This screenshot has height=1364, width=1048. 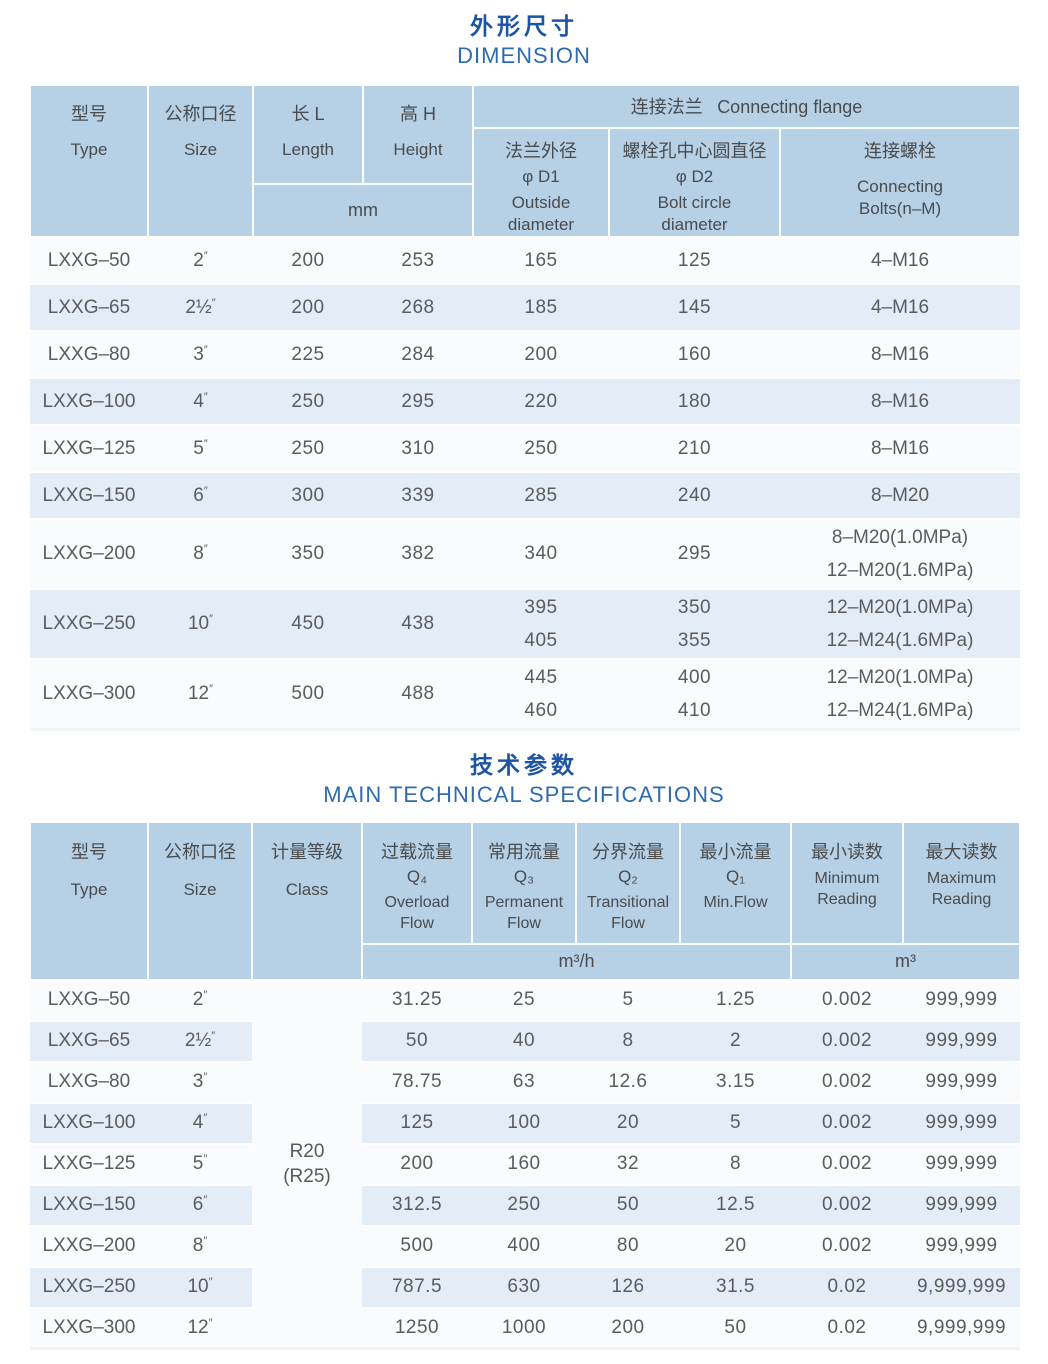 What do you see at coordinates (308, 260) in the screenshot?
I see `length-cell: 200` at bounding box center [308, 260].